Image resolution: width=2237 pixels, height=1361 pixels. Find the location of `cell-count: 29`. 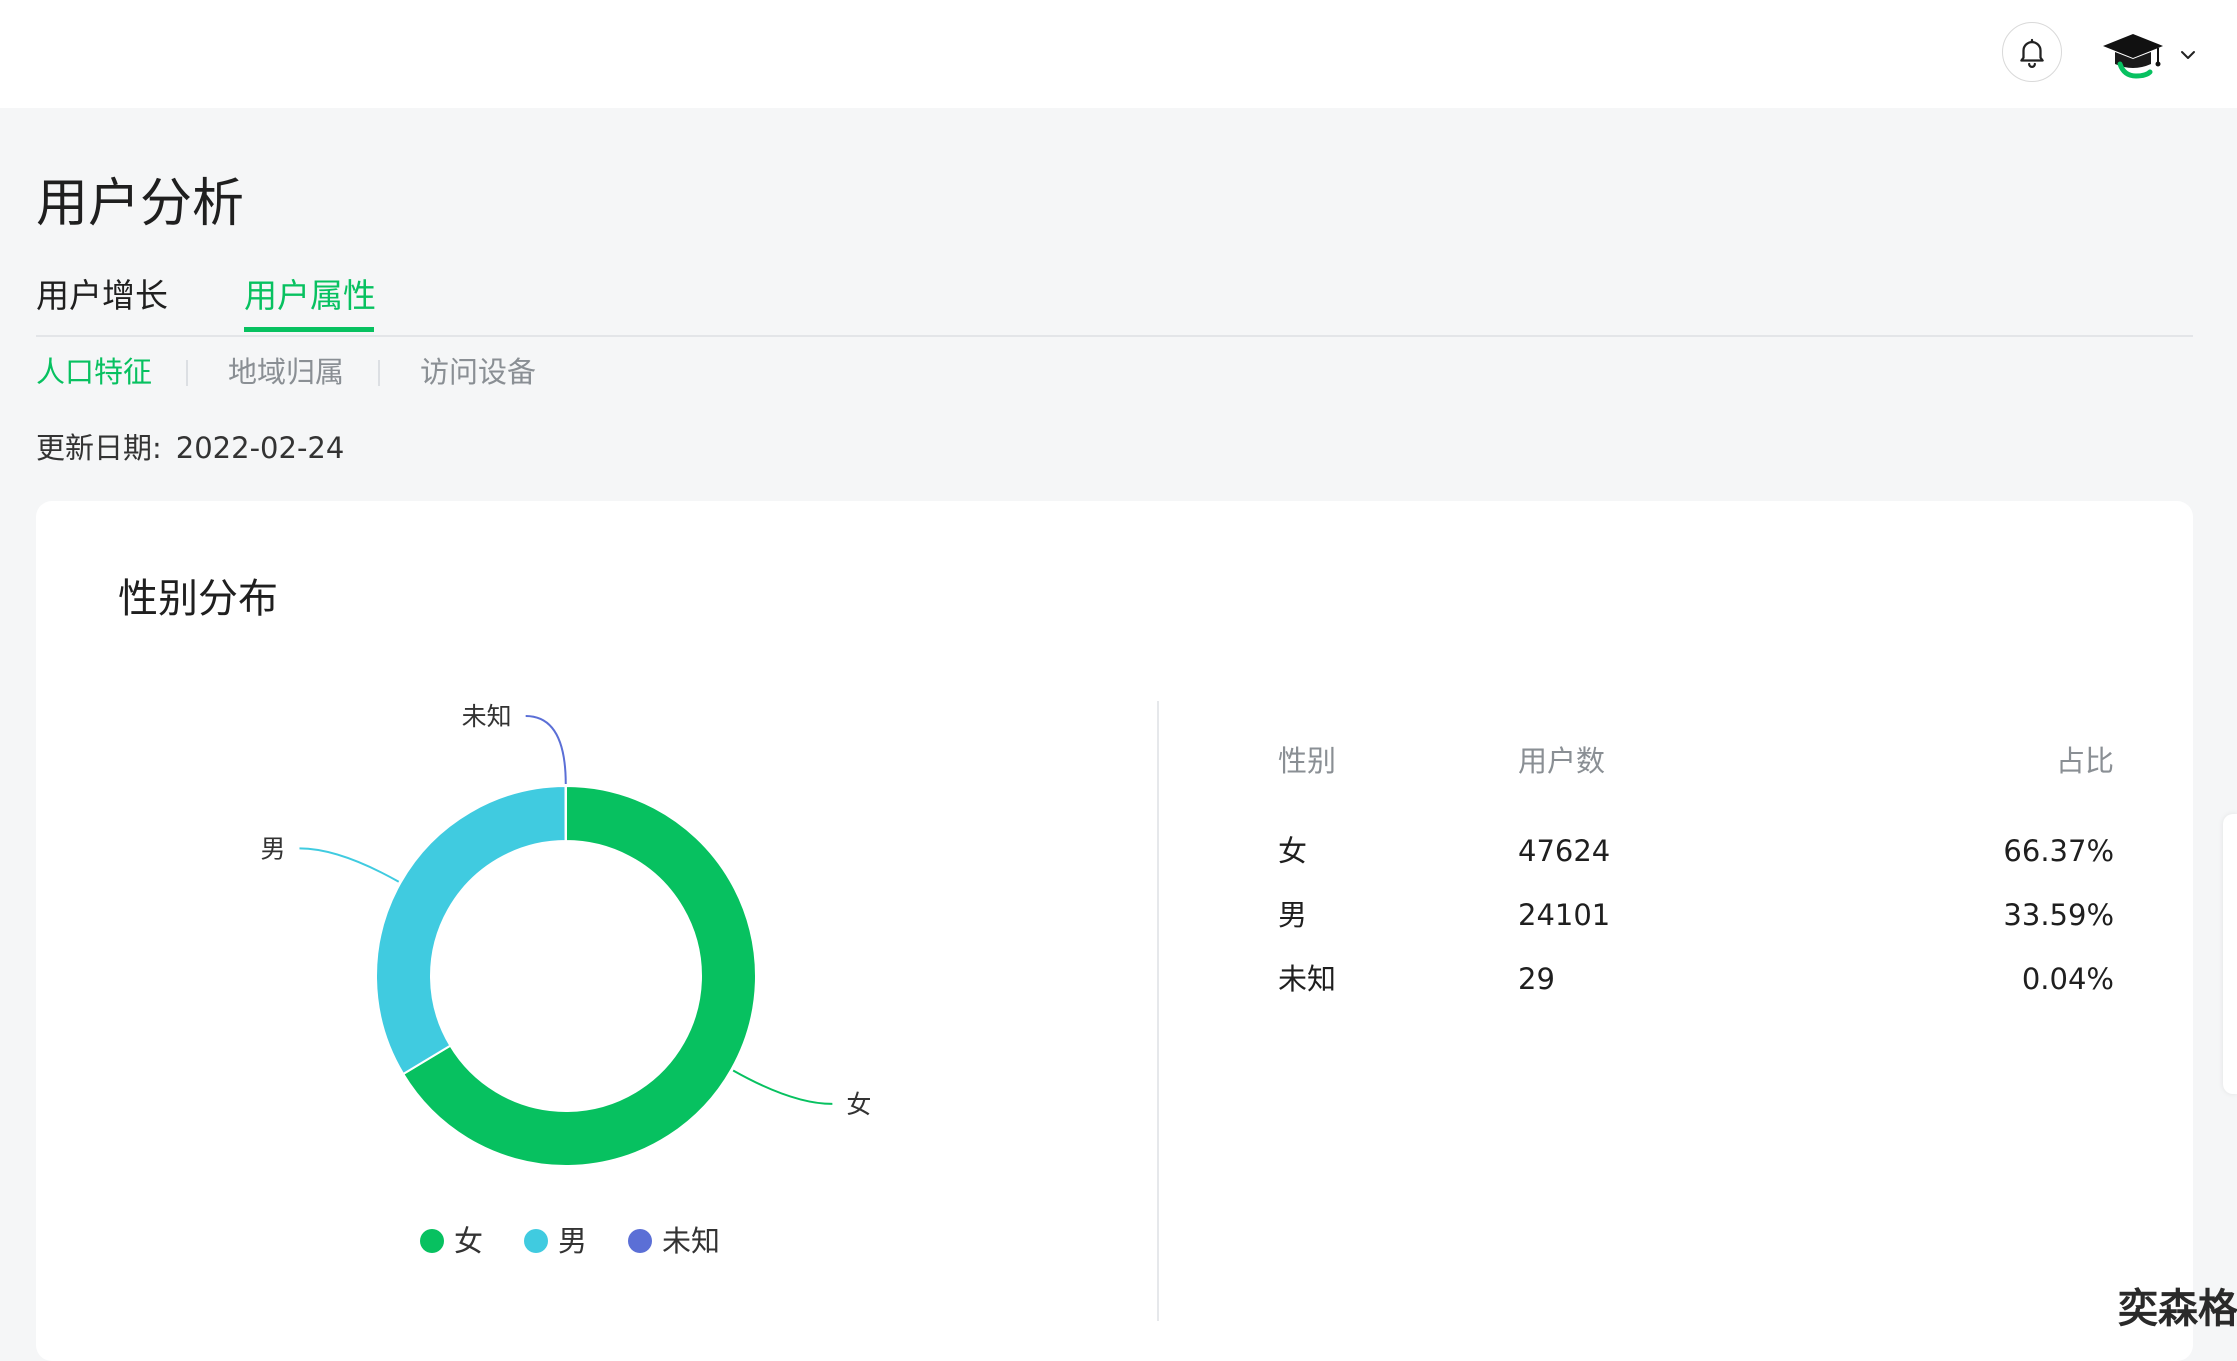

cell-count: 29 is located at coordinates (1536, 979).